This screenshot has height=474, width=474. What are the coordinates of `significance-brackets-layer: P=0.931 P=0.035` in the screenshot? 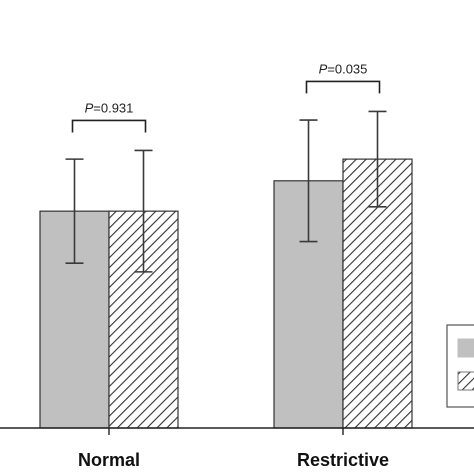 It's located at (226, 97).